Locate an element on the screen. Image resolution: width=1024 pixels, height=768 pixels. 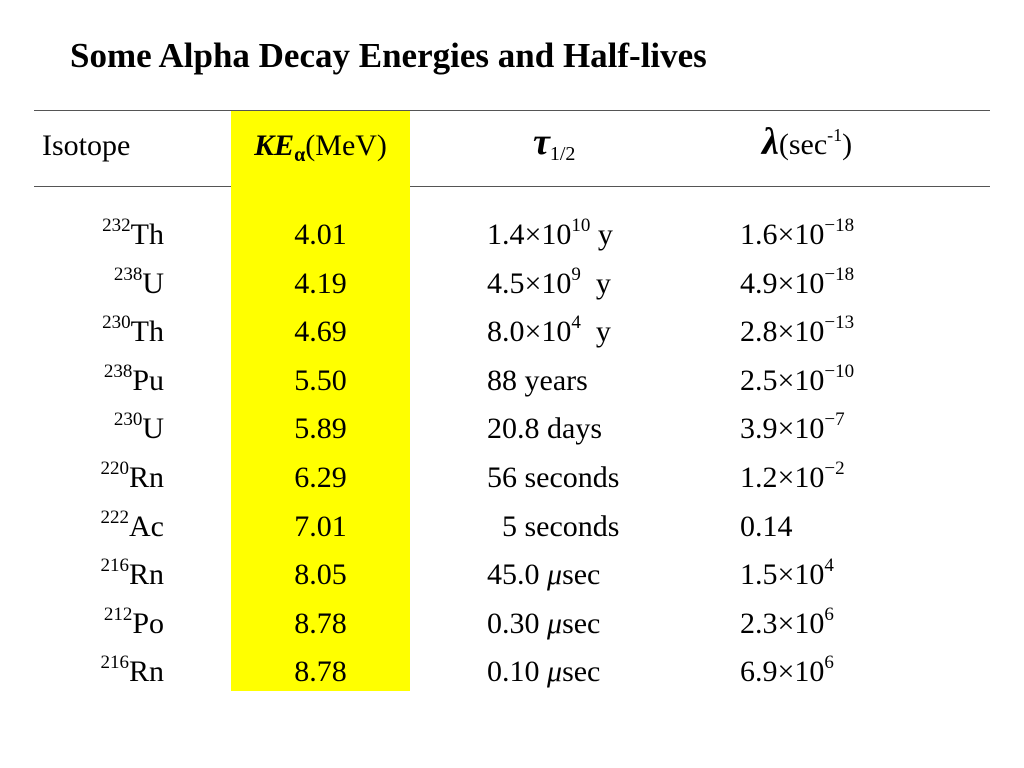
decay-constant-cell: 3.9×10⁻⁷ is located at coordinates (792, 429).